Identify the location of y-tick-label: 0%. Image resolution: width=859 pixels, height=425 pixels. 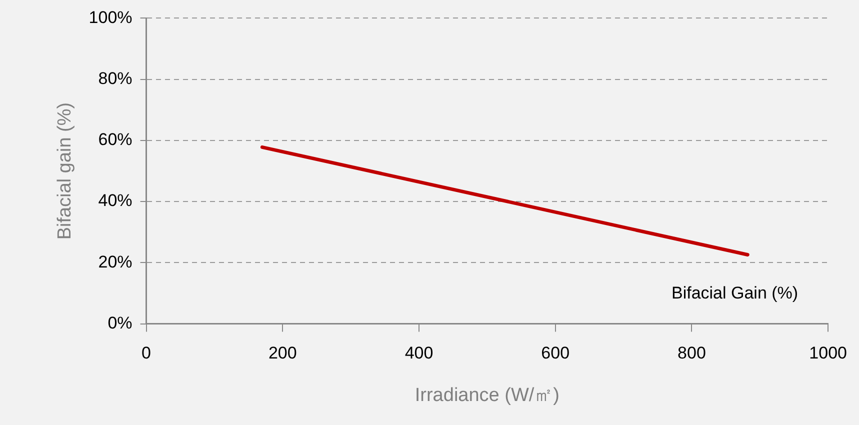
(120, 322).